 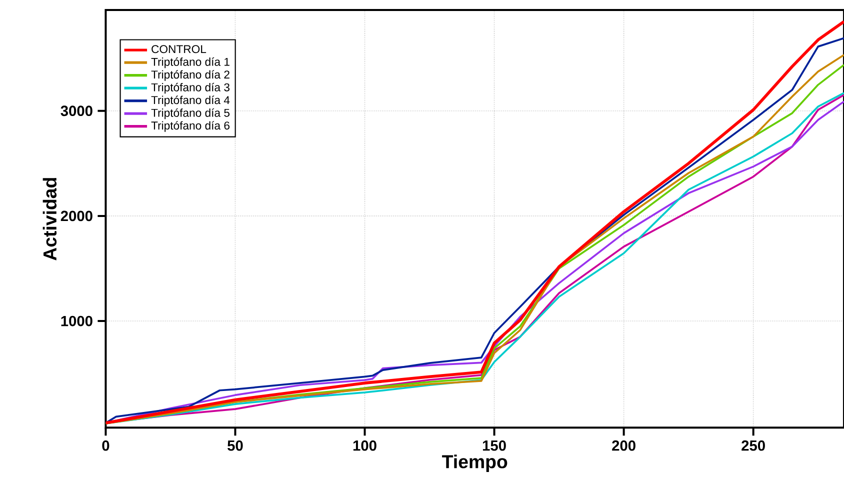 I want to click on legend-label: Triptófano día 2, so click(x=190, y=75).